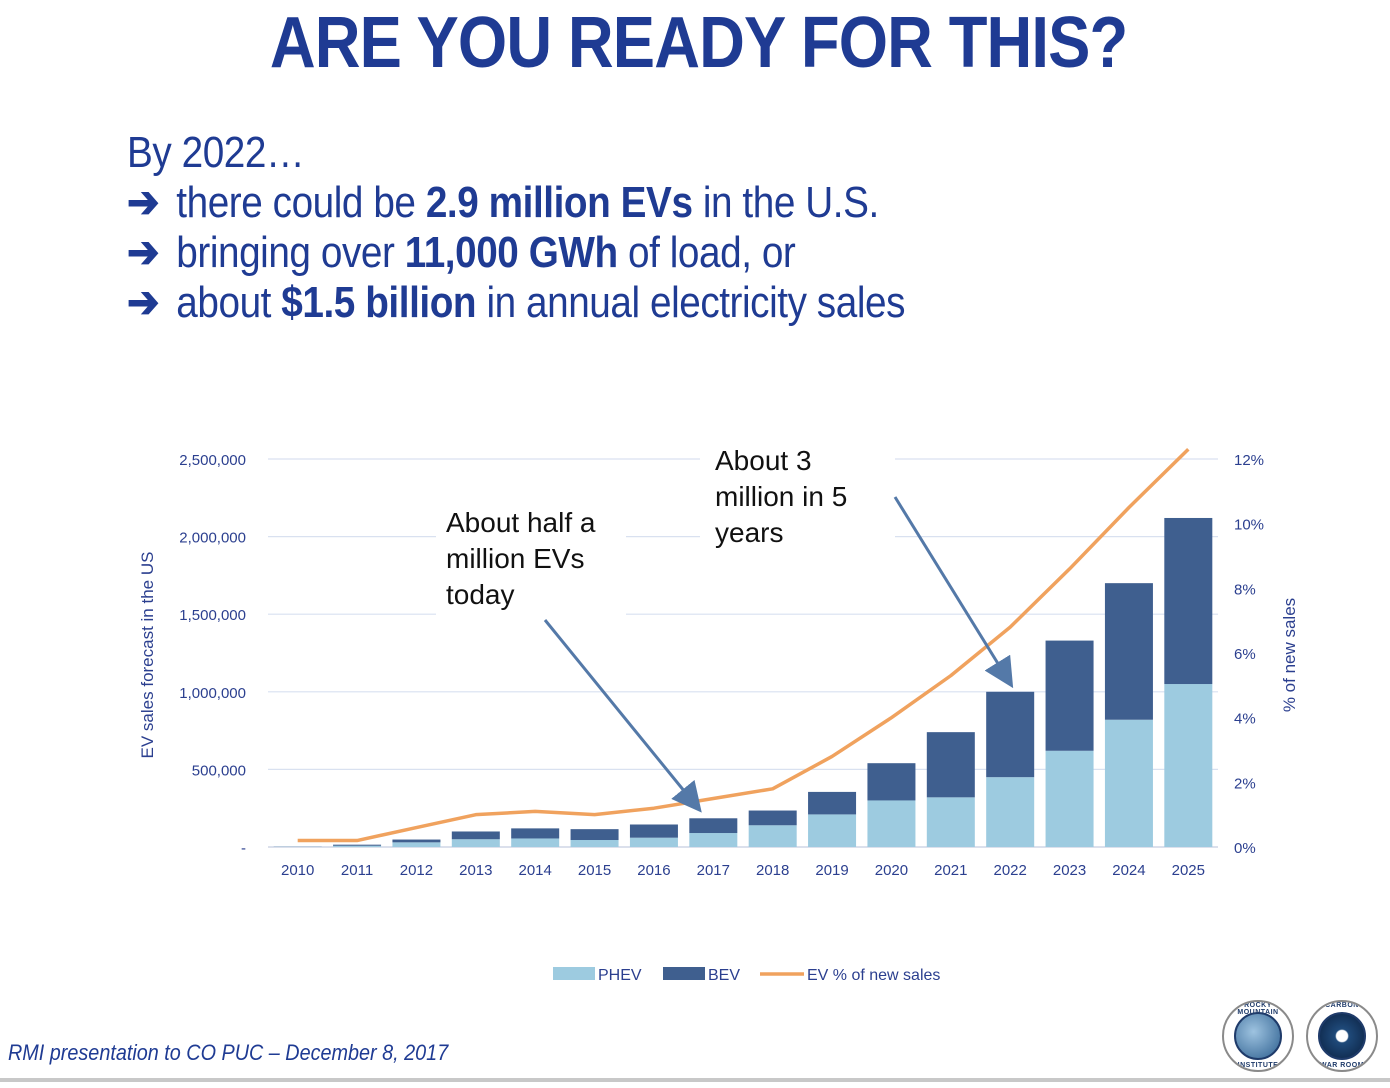 The width and height of the screenshot is (1390, 1088). Describe the element at coordinates (763, 460) in the screenshot. I see `annotation-text: About 3` at that location.